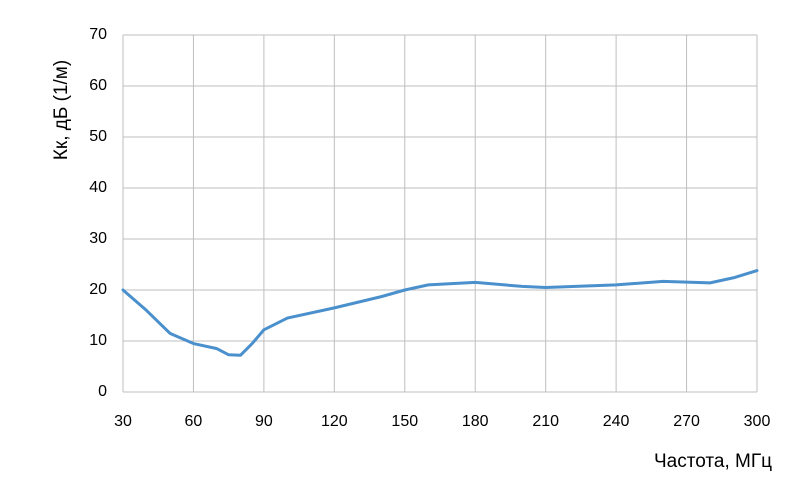 The height and width of the screenshot is (498, 800). Describe the element at coordinates (98, 289) in the screenshot. I see `y-tick-label: 20` at that location.